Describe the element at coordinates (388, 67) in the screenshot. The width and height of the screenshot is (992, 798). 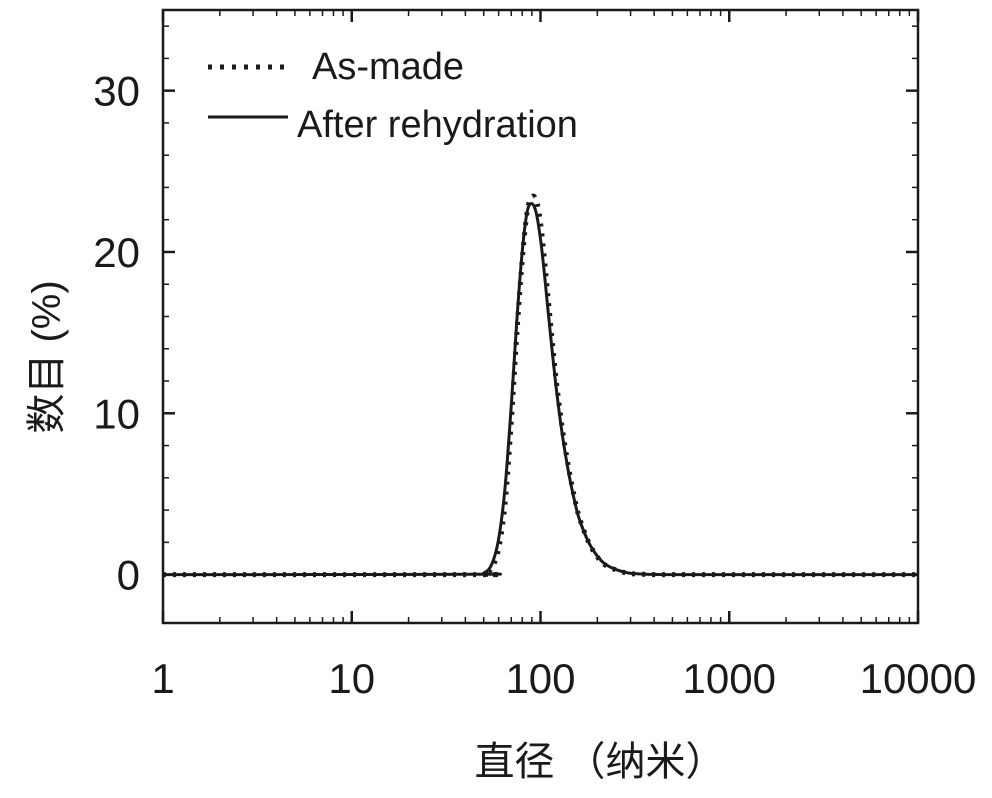
I see `legend-label-as-made: As-made` at that location.